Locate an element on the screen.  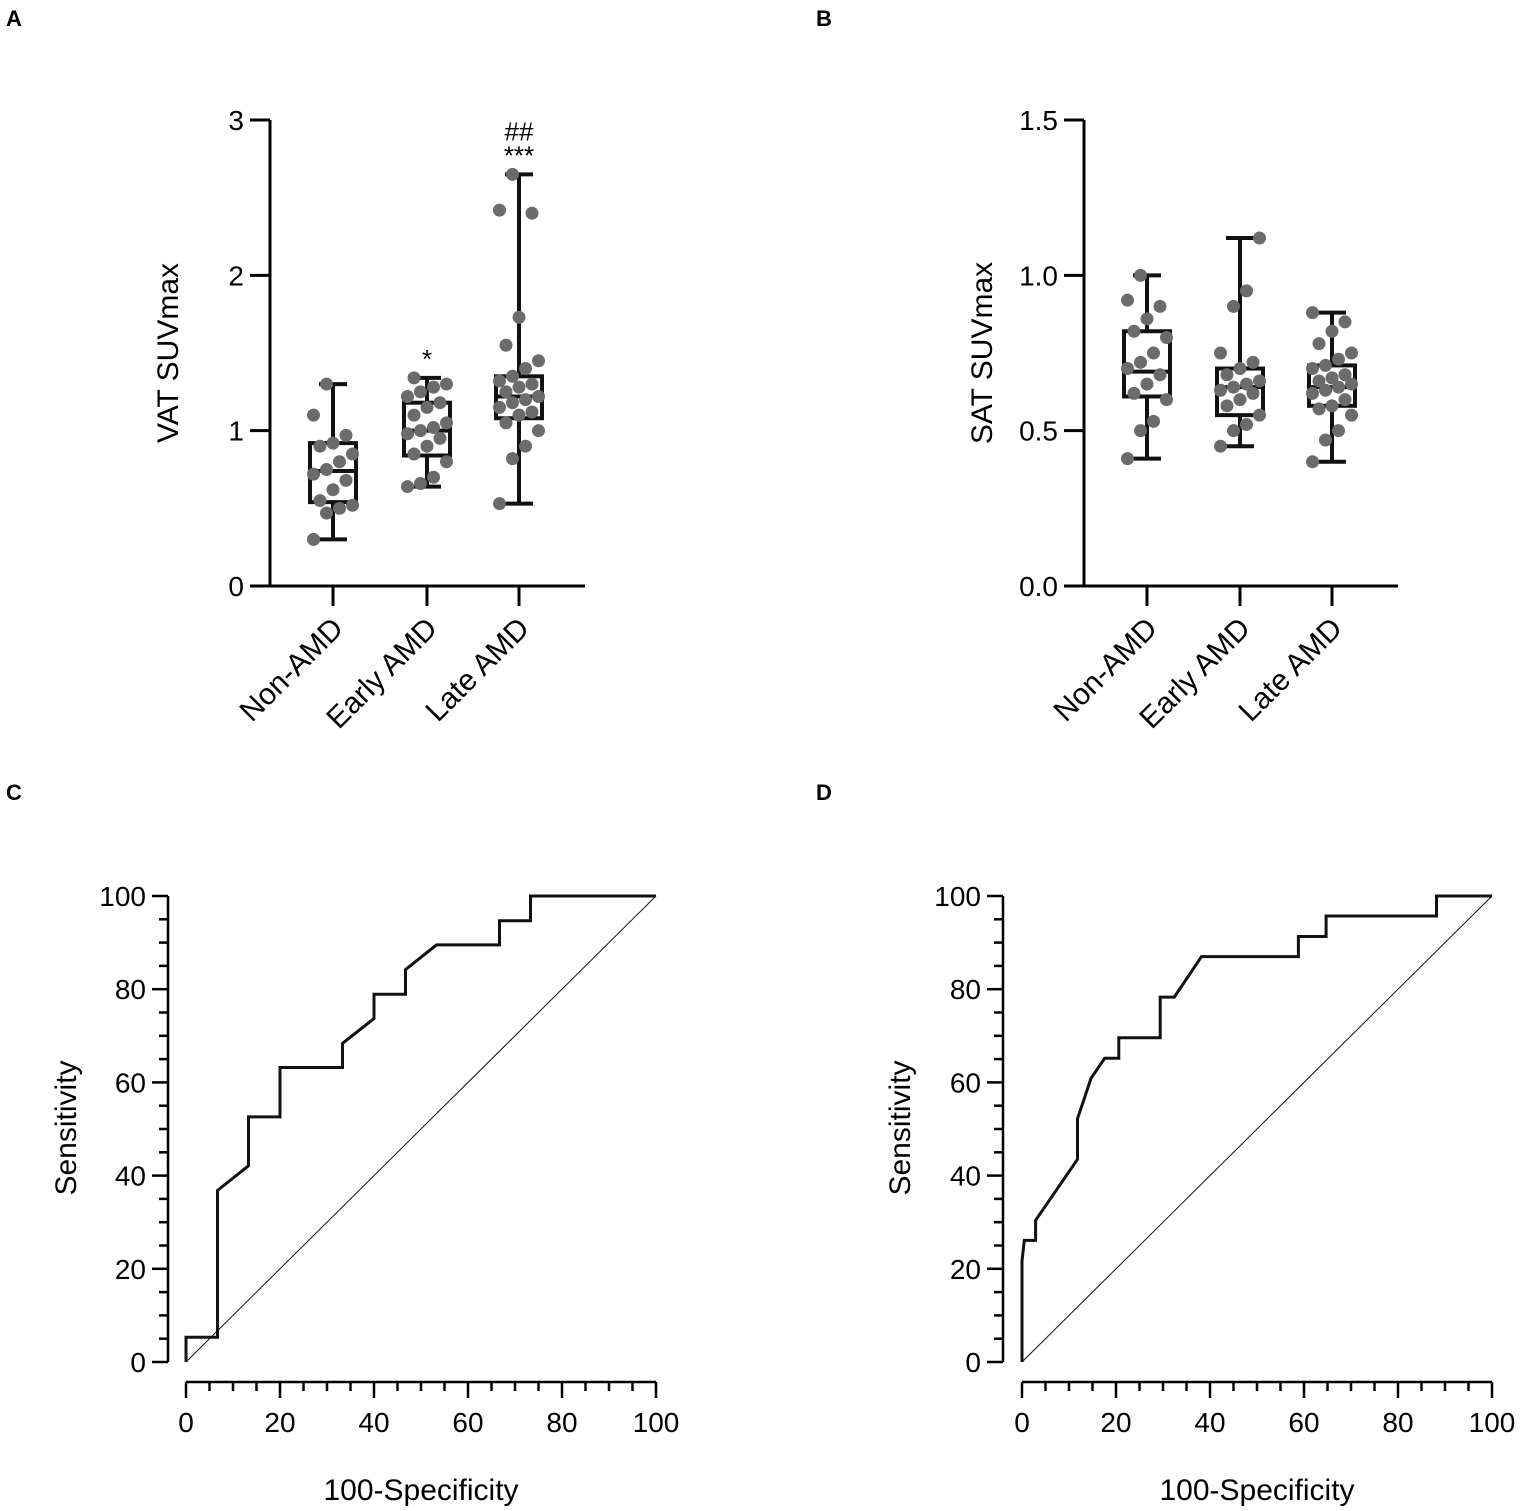
panel-c-reference-line is located at coordinates (421, 1129).